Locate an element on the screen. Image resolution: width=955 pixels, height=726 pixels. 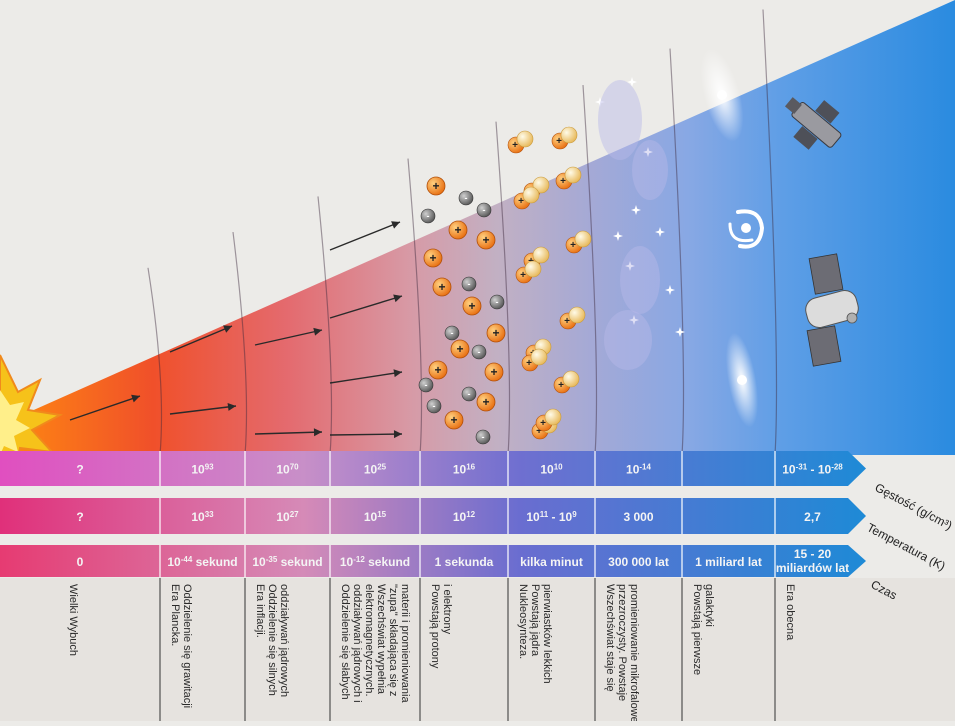
svg-text: promieniowanie mikrofalowe is located at coordinates (634, 652).